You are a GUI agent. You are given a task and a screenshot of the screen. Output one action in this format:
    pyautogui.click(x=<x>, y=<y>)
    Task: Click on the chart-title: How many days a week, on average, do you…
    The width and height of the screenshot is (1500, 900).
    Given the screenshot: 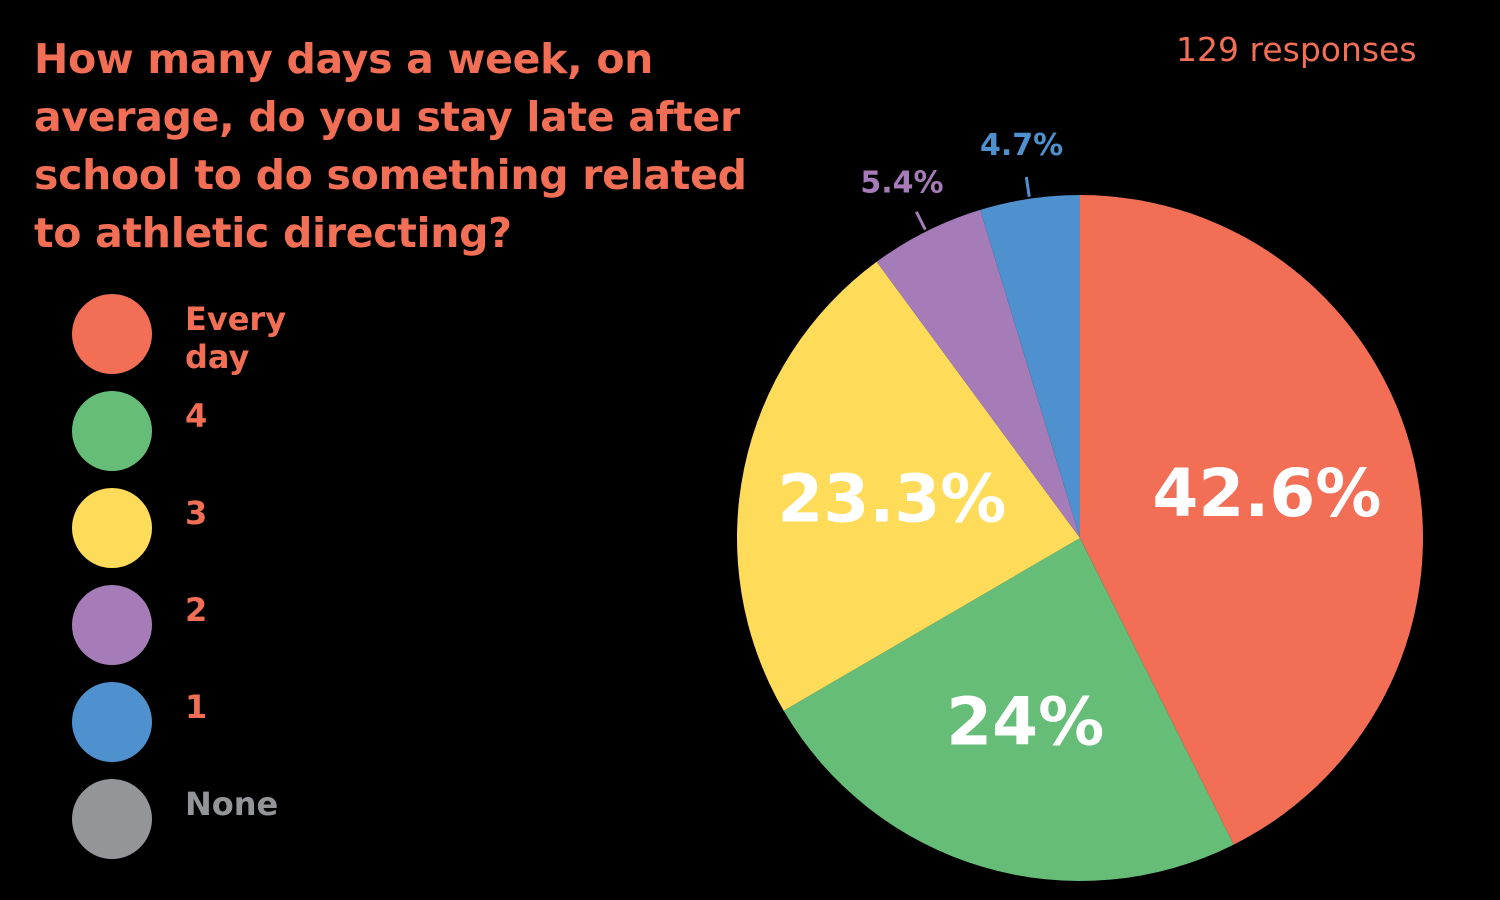 What is the action you would take?
    pyautogui.click(x=390, y=146)
    